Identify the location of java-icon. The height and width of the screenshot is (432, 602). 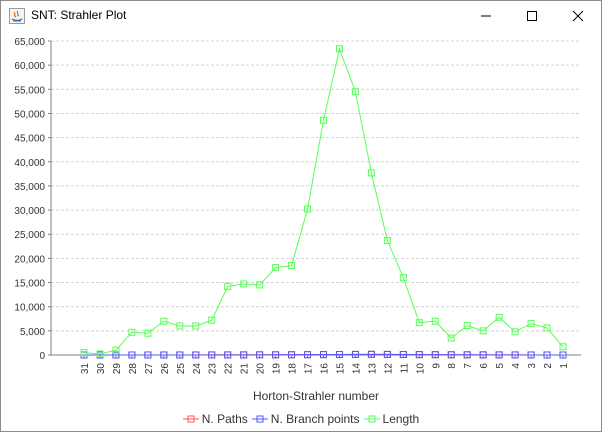
(17, 16).